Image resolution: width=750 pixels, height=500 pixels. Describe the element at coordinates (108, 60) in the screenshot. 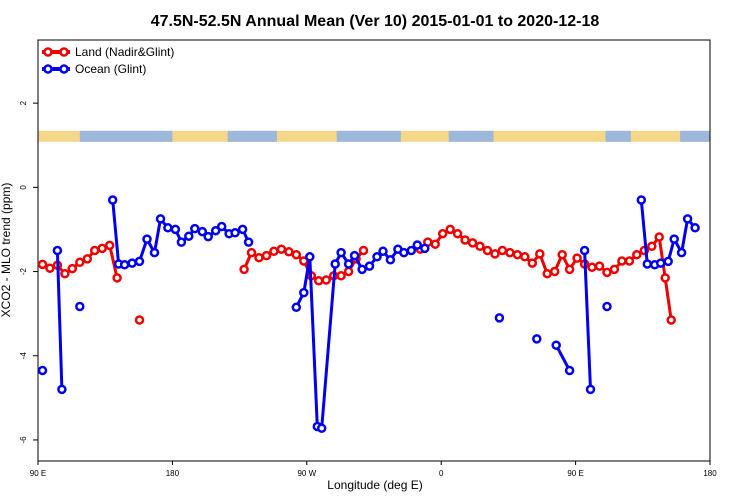

I see `legend: Land (Nadir&Glint) Ocean (Glint)` at that location.